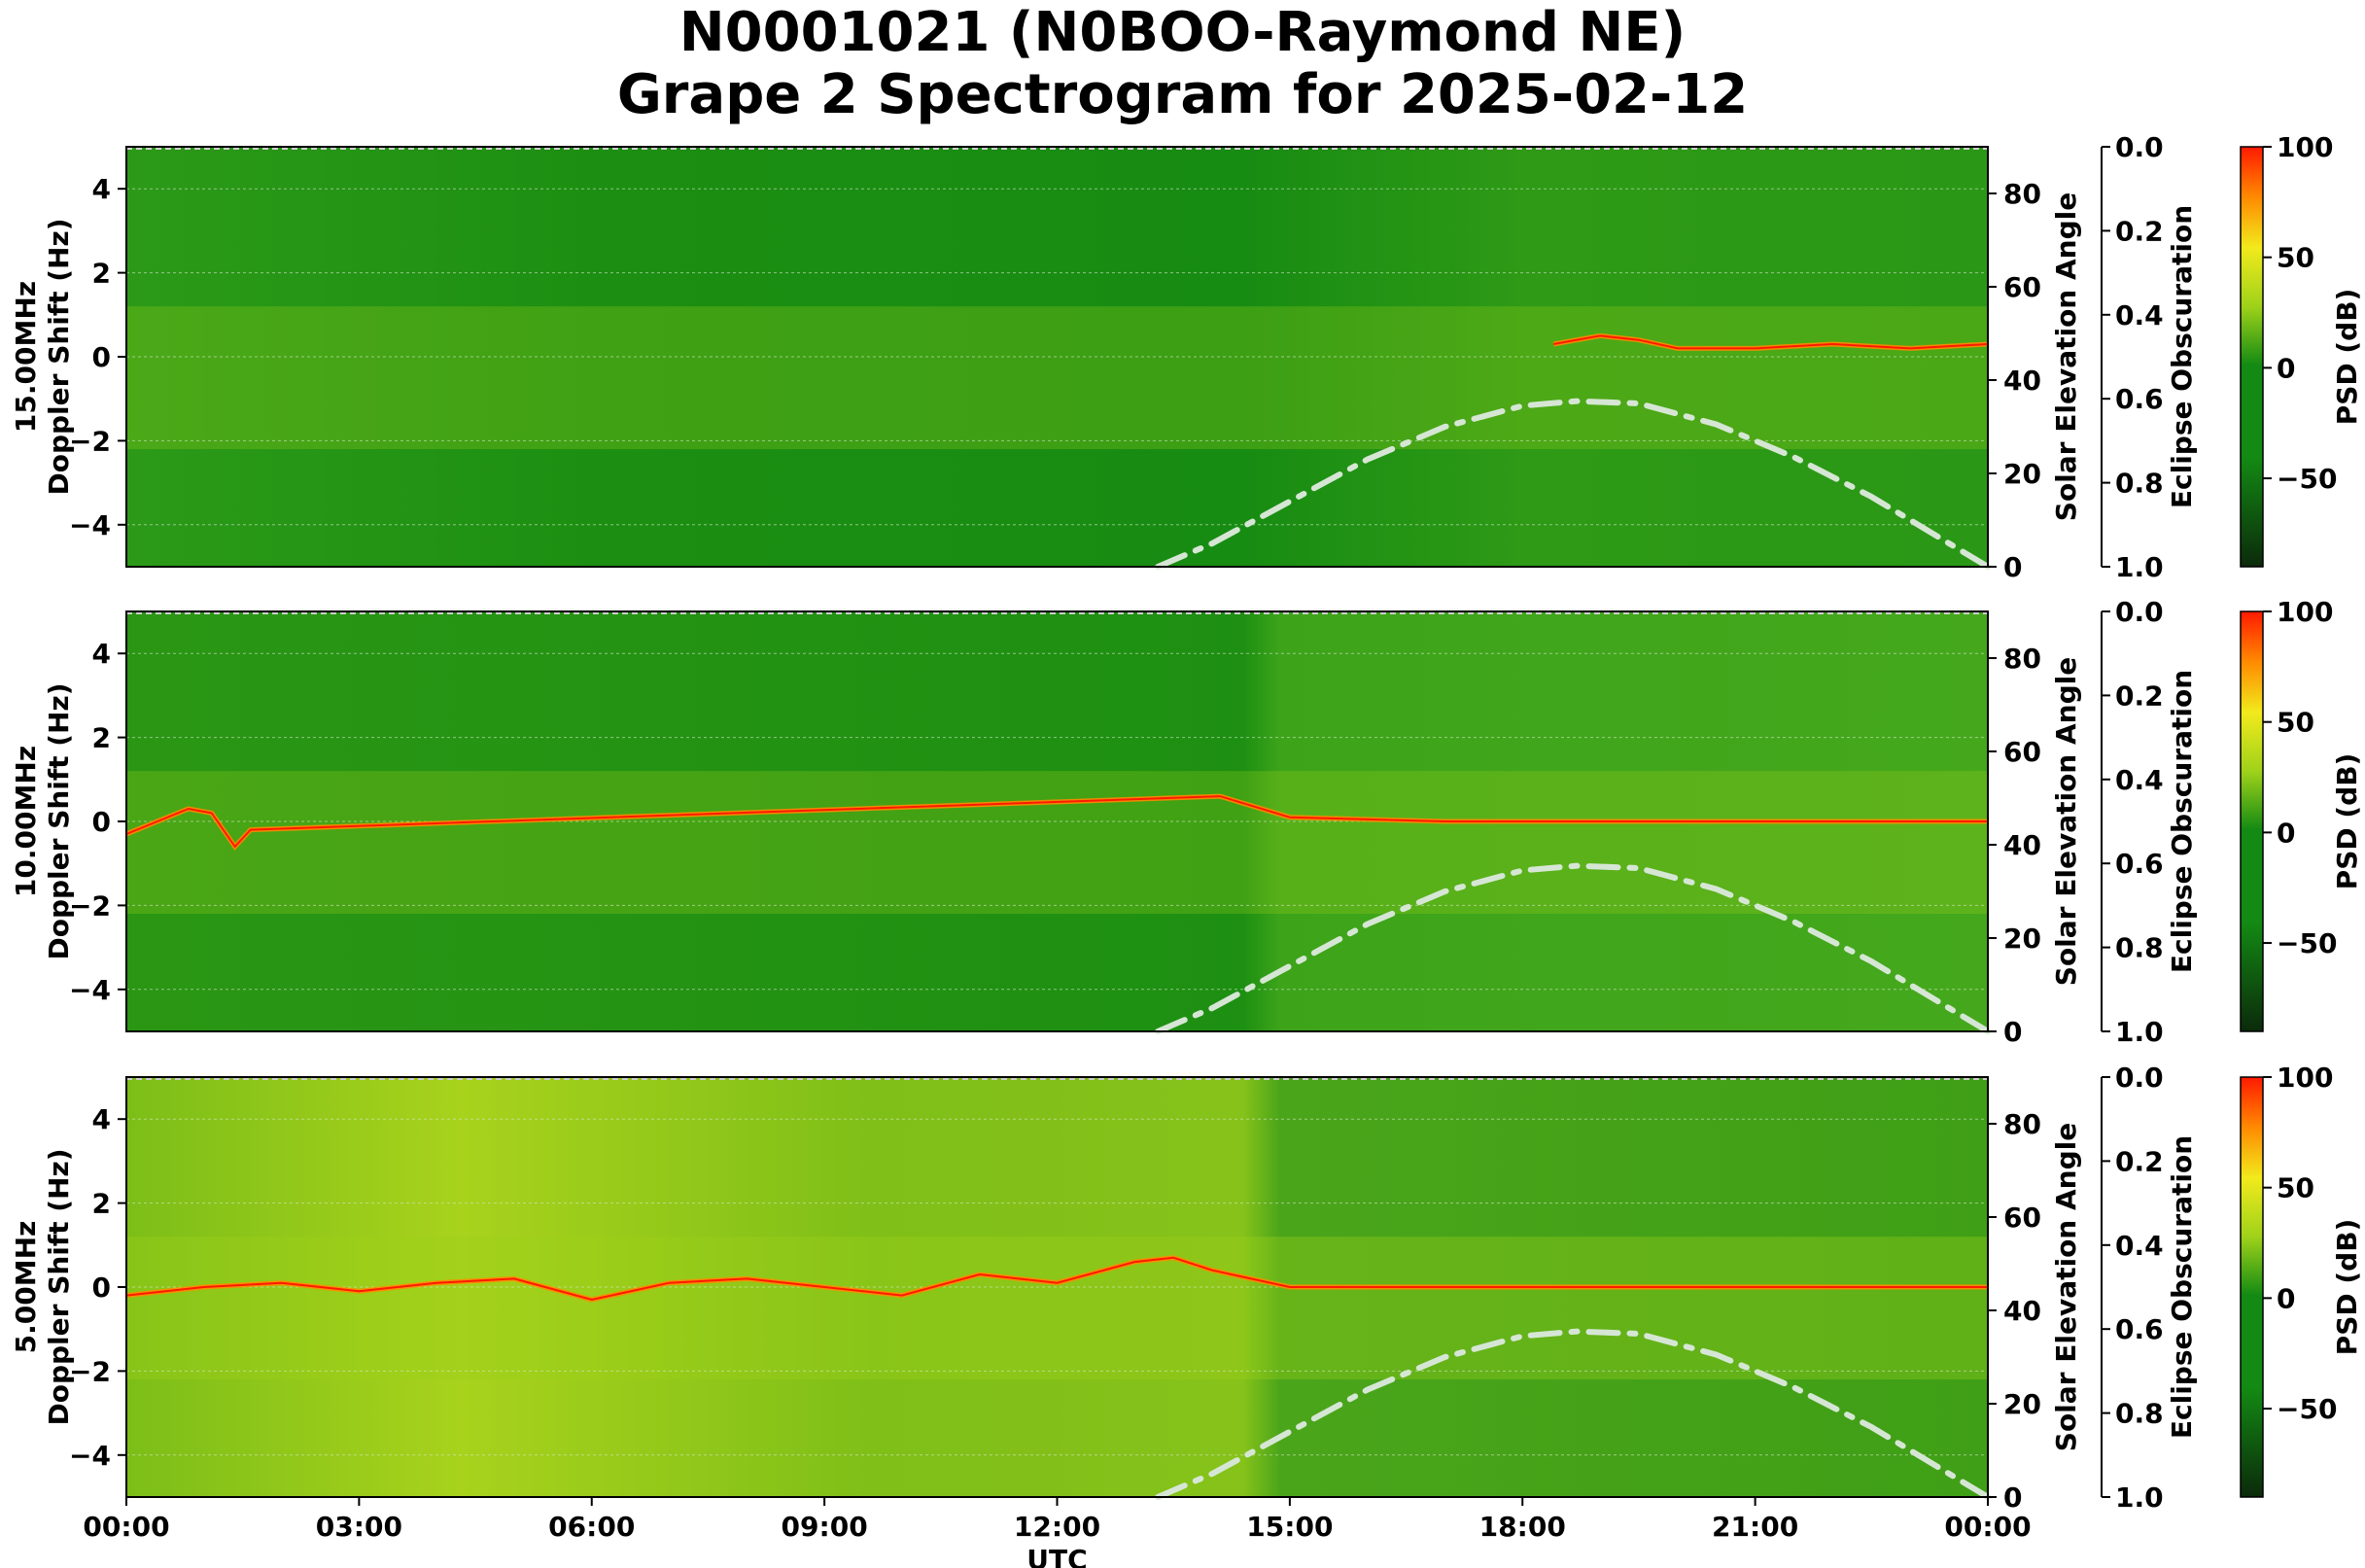 The width and height of the screenshot is (2365, 1568). What do you see at coordinates (359, 1527) in the screenshot?
I see `x-tick-label: 03:00` at bounding box center [359, 1527].